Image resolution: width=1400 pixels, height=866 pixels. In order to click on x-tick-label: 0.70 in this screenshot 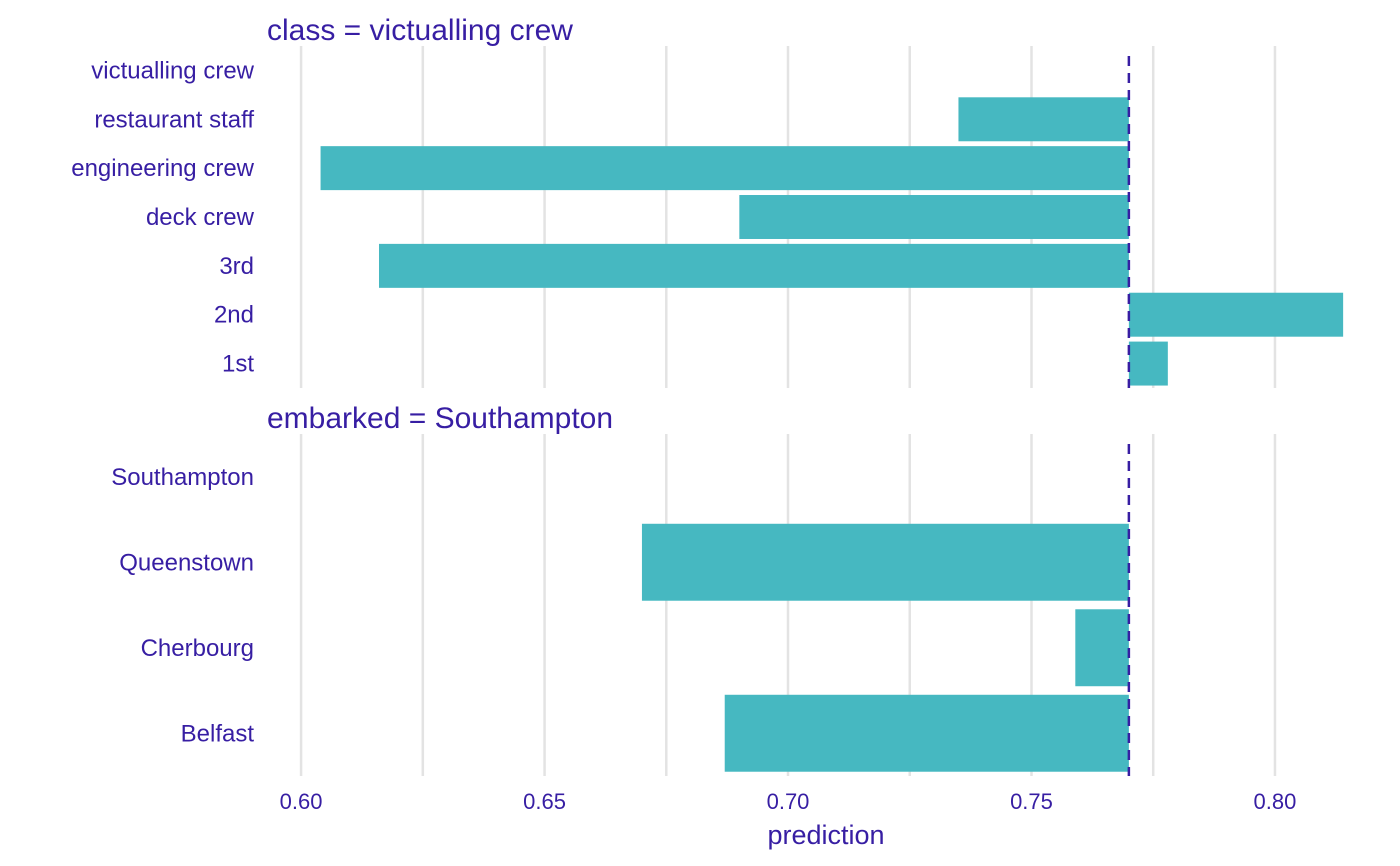, I will do `click(788, 801)`.